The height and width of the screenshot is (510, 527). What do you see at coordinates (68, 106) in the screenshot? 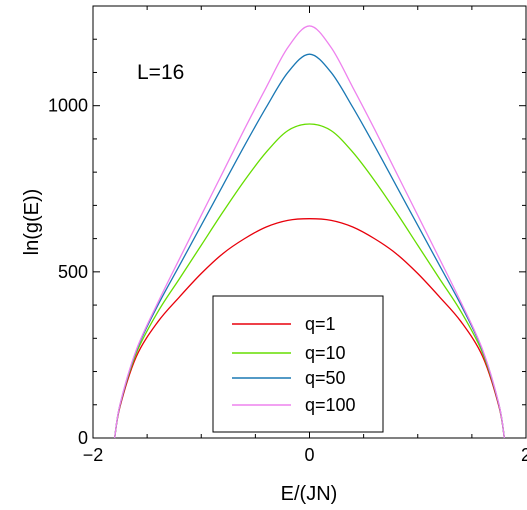
I see `y-tick-label: 1000` at bounding box center [68, 106].